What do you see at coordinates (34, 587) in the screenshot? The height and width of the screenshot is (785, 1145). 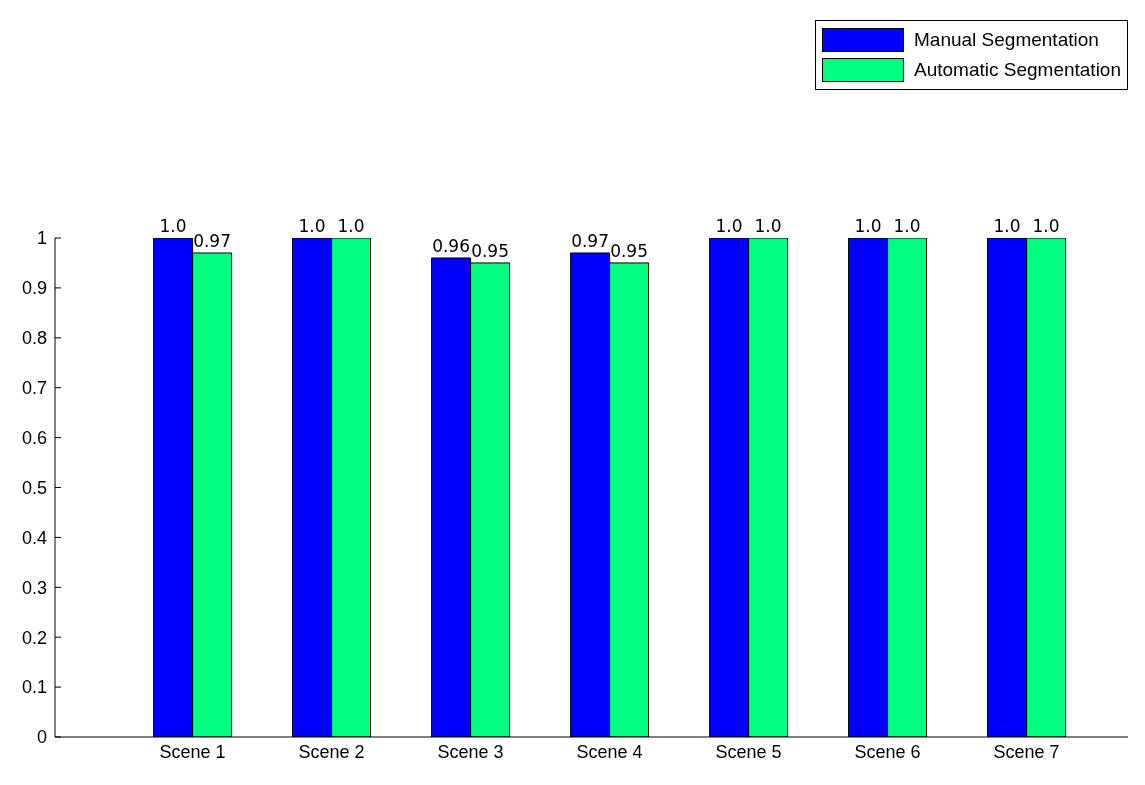 I see `y-tick-label: 0.3` at bounding box center [34, 587].